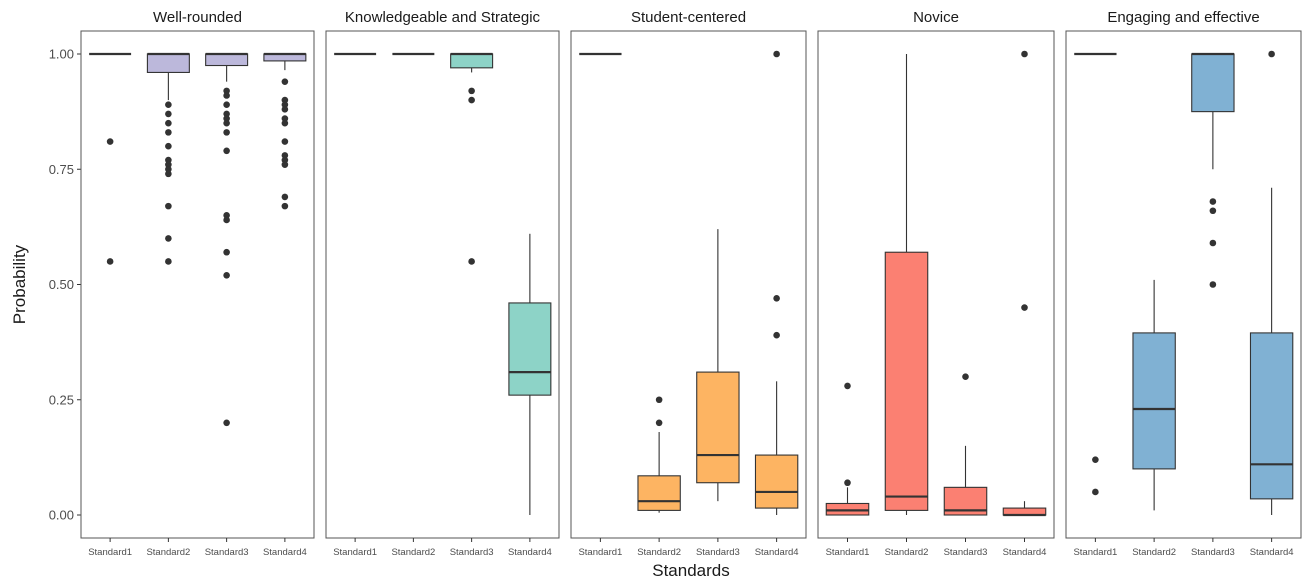  I want to click on facet-title: Well-rounded, so click(197, 17).